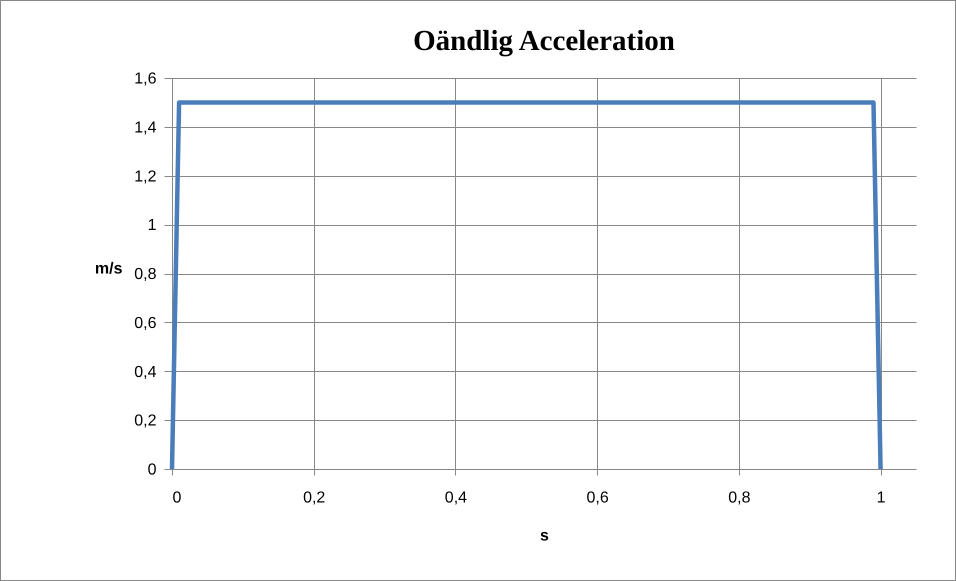 This screenshot has height=581, width=956. Describe the element at coordinates (145, 274) in the screenshot. I see `y-tick-label: 0,8` at that location.